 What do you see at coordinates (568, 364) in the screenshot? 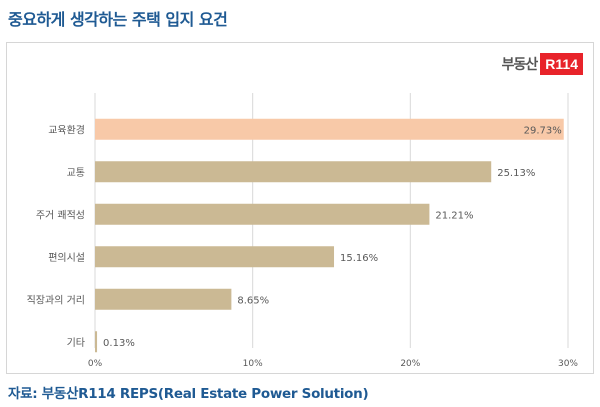
I see `x-tick-label: 30%` at bounding box center [568, 364].